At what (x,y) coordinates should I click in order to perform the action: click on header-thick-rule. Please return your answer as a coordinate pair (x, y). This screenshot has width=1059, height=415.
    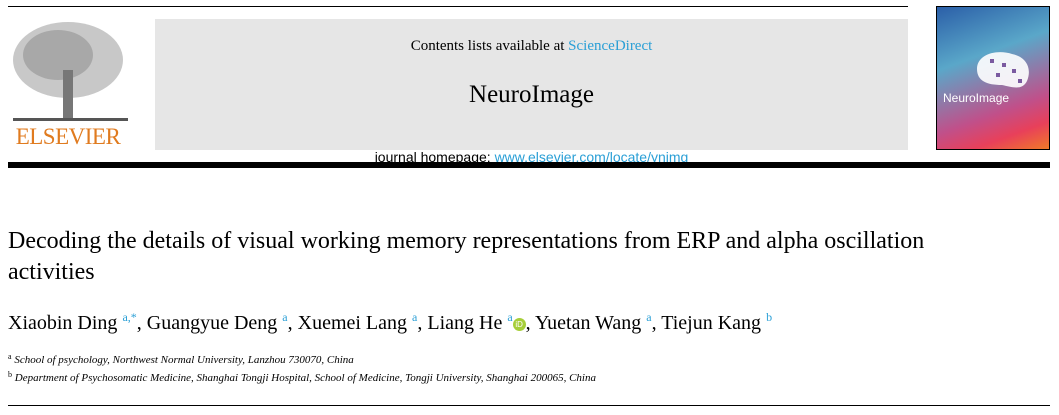
    Looking at the image, I should click on (529, 165).